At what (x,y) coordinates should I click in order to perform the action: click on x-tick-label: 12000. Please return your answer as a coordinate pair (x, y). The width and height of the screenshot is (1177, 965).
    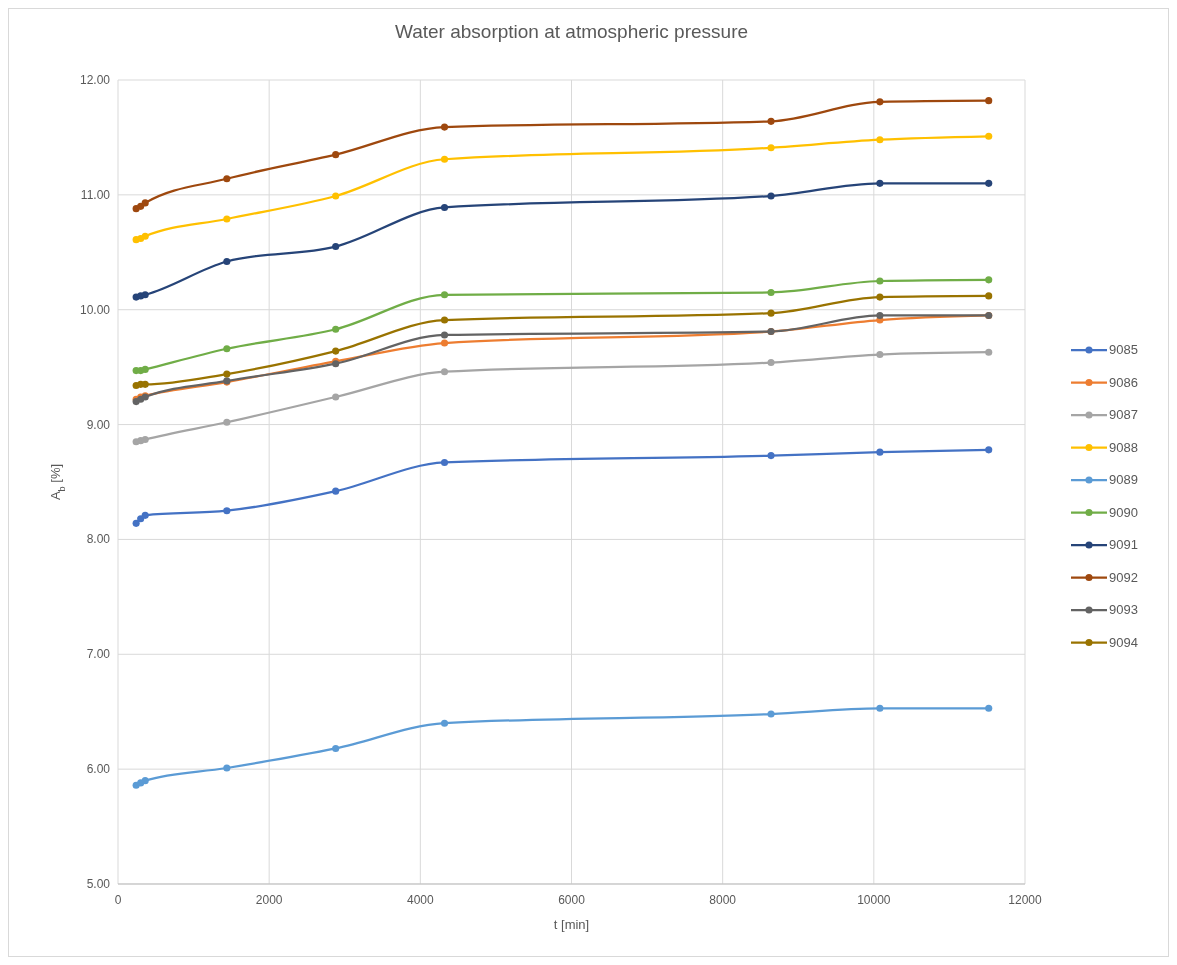
    Looking at the image, I should click on (1025, 900).